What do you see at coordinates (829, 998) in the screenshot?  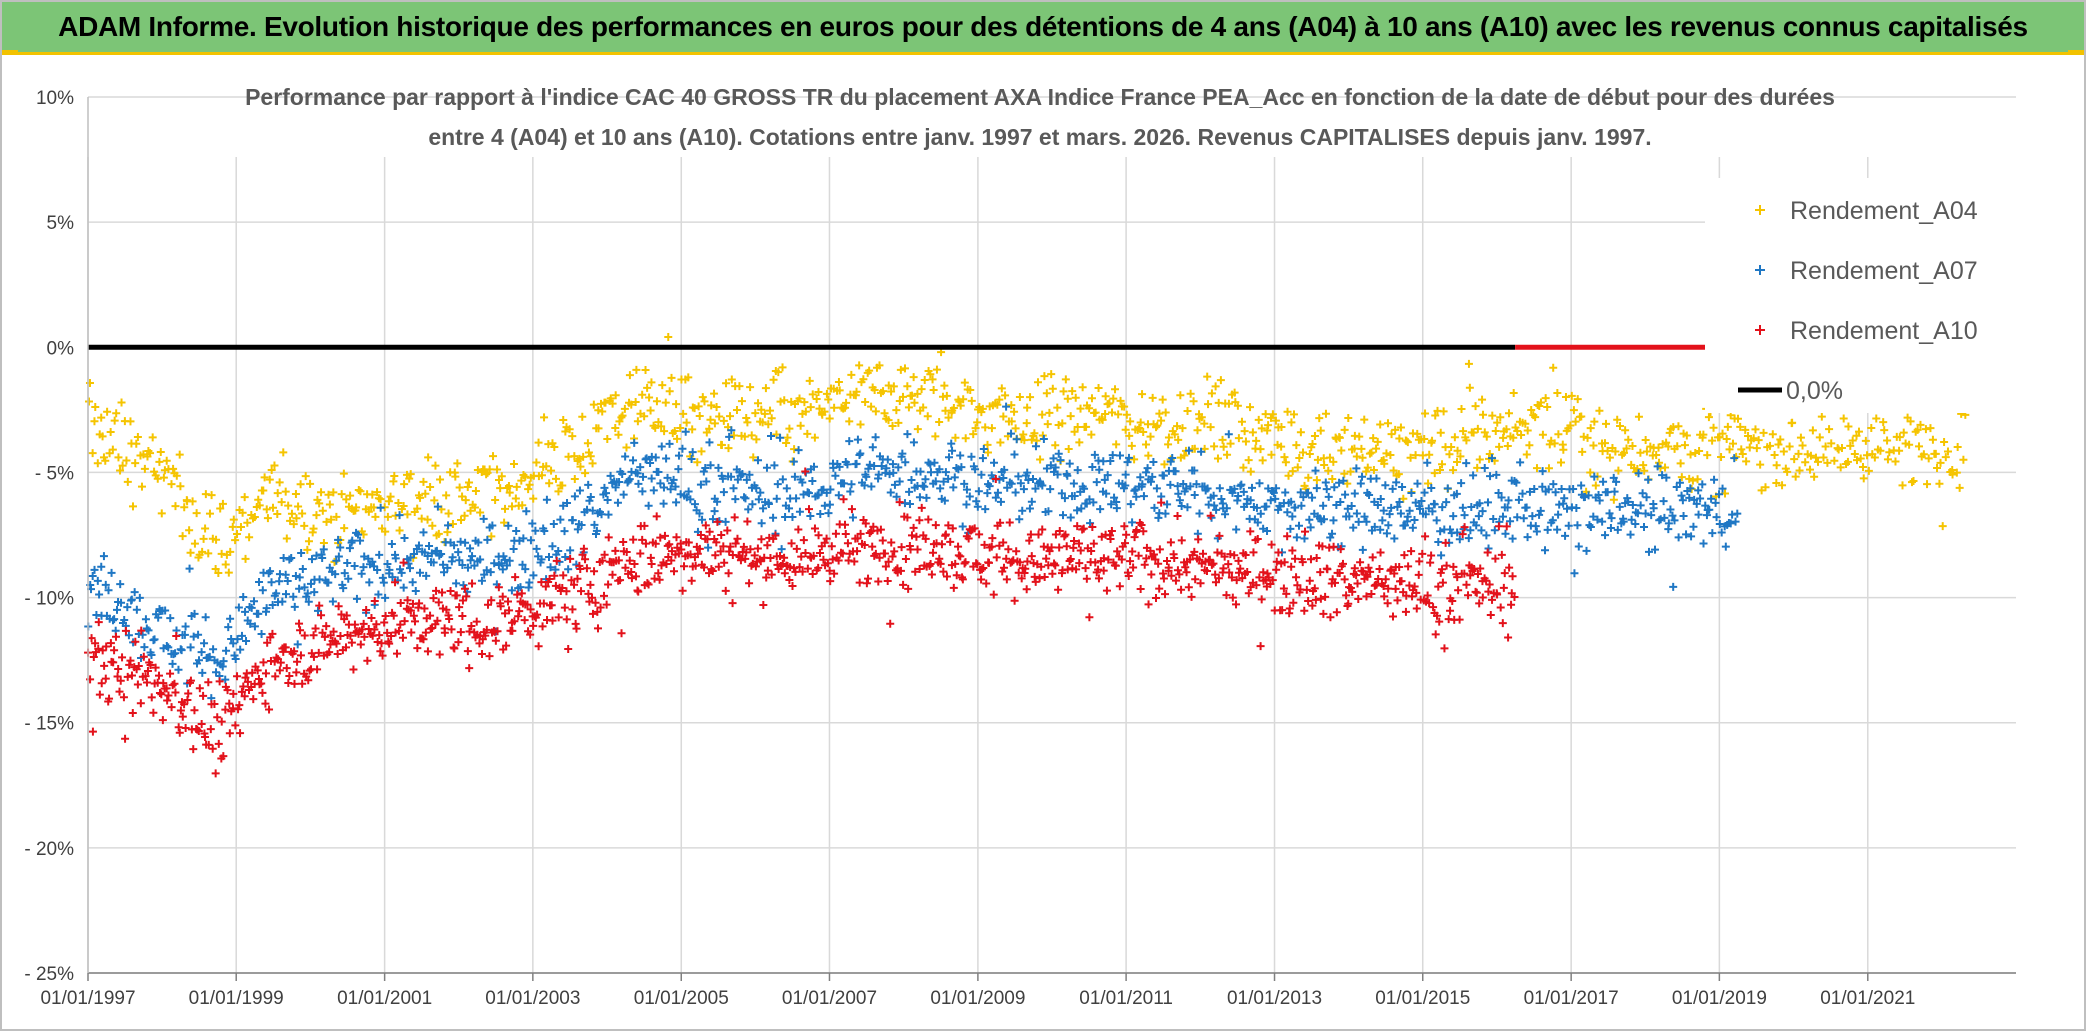 I see `x-tick-label: 01/01/2007` at bounding box center [829, 998].